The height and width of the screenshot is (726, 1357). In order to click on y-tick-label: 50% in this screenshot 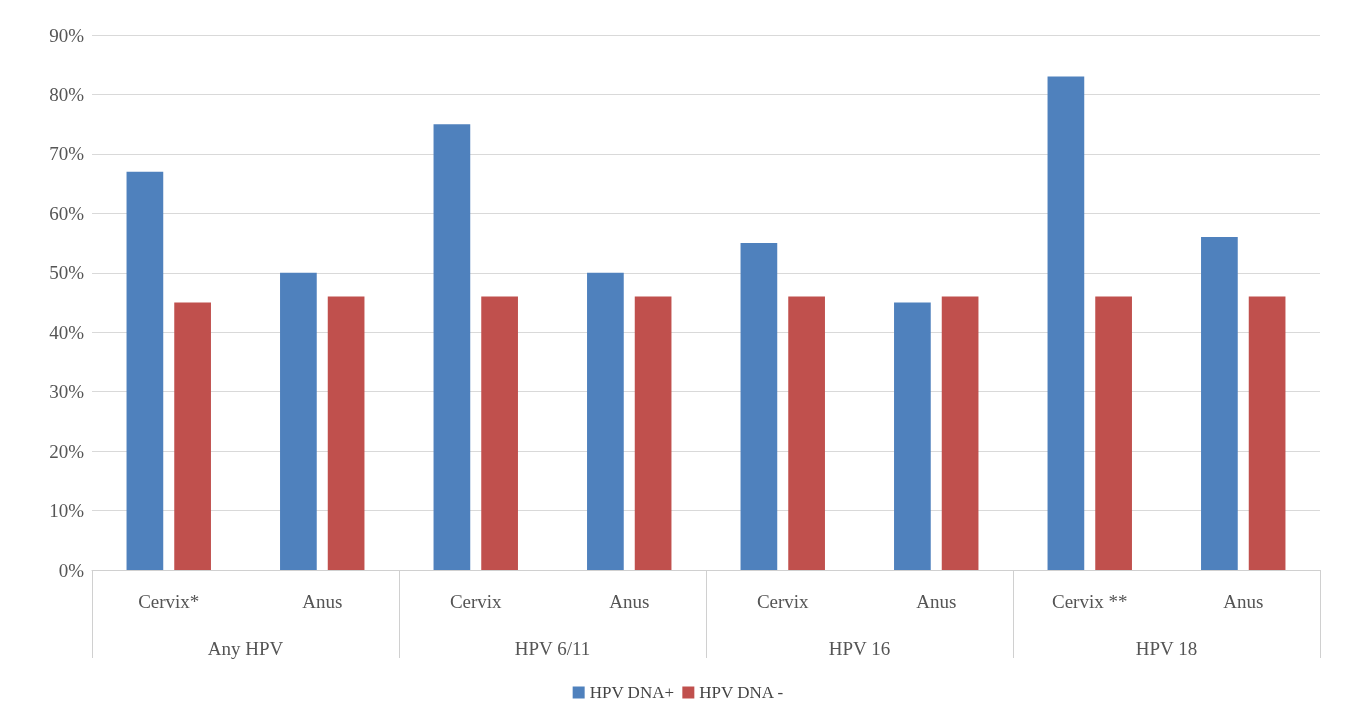, I will do `click(67, 273)`.